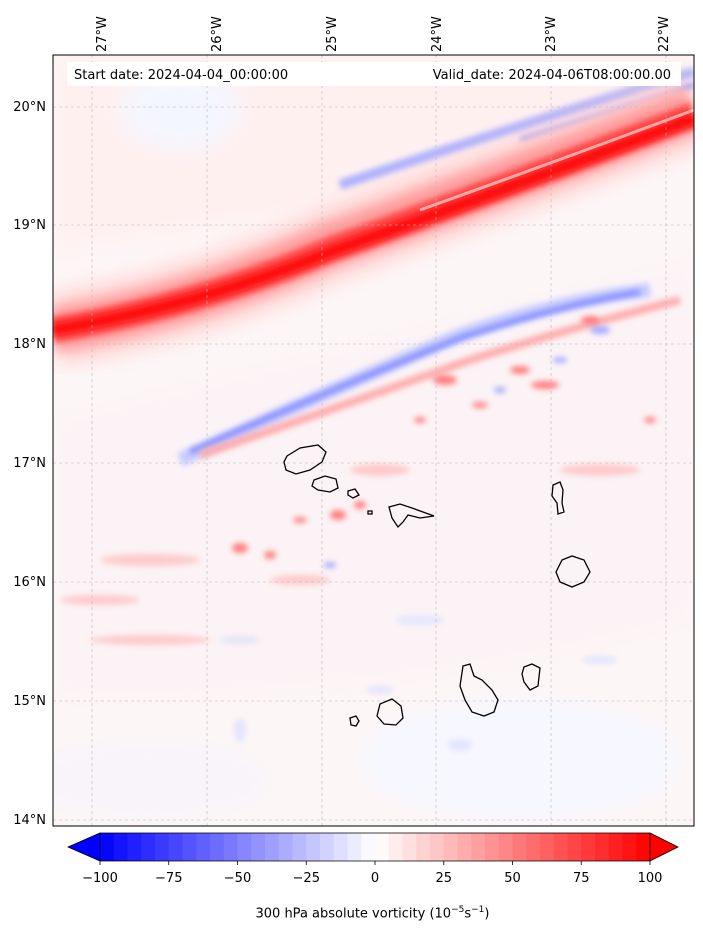 This screenshot has height=936, width=703. I want to click on lat-tick-label: 16°N, so click(29, 582).